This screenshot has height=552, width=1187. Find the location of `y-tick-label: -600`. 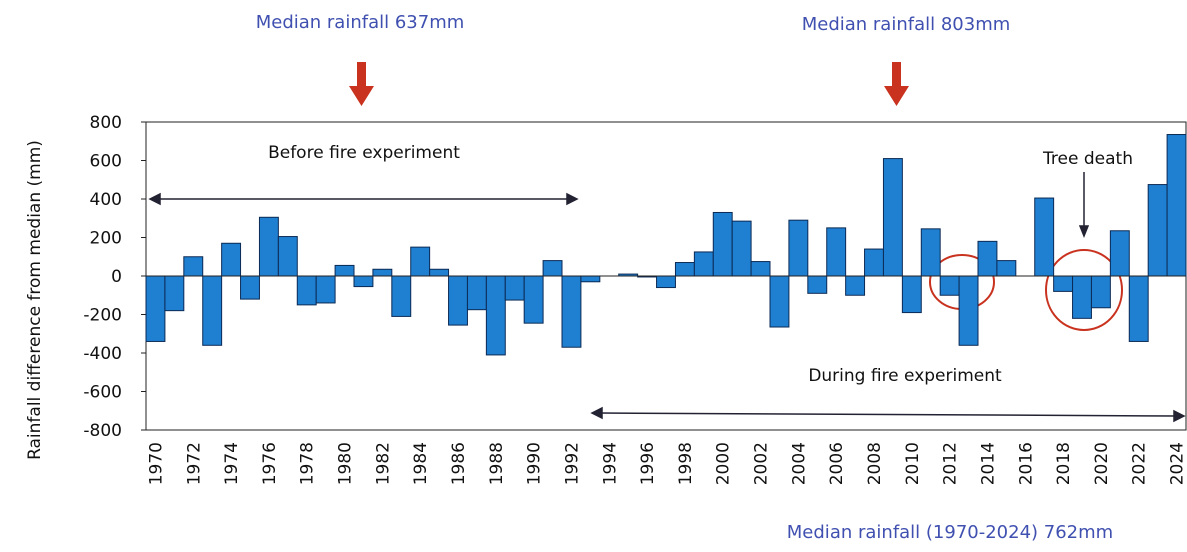

y-tick-label: -600 is located at coordinates (102, 393).